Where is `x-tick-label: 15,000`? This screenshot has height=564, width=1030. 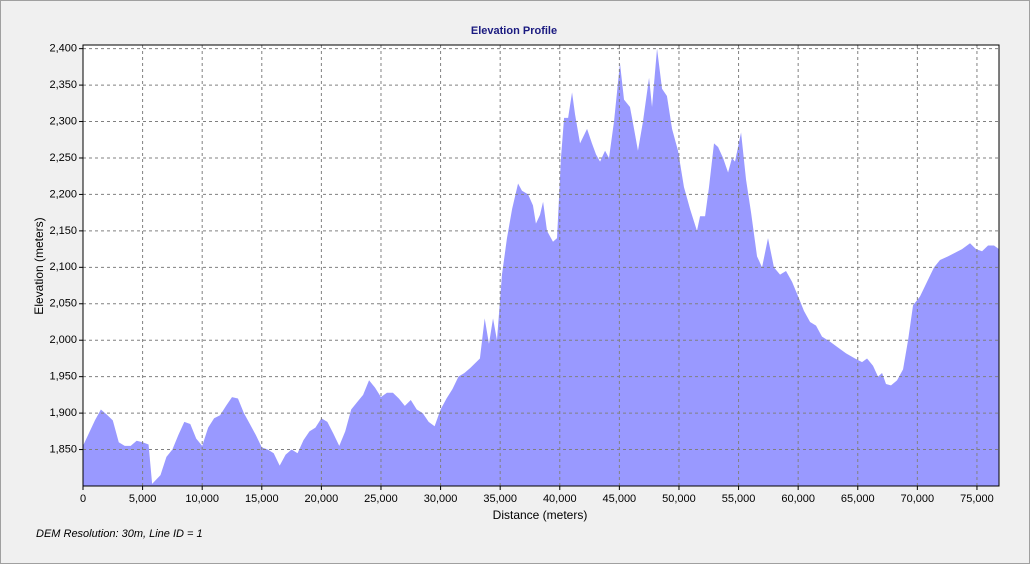
x-tick-label: 15,000 is located at coordinates (262, 499).